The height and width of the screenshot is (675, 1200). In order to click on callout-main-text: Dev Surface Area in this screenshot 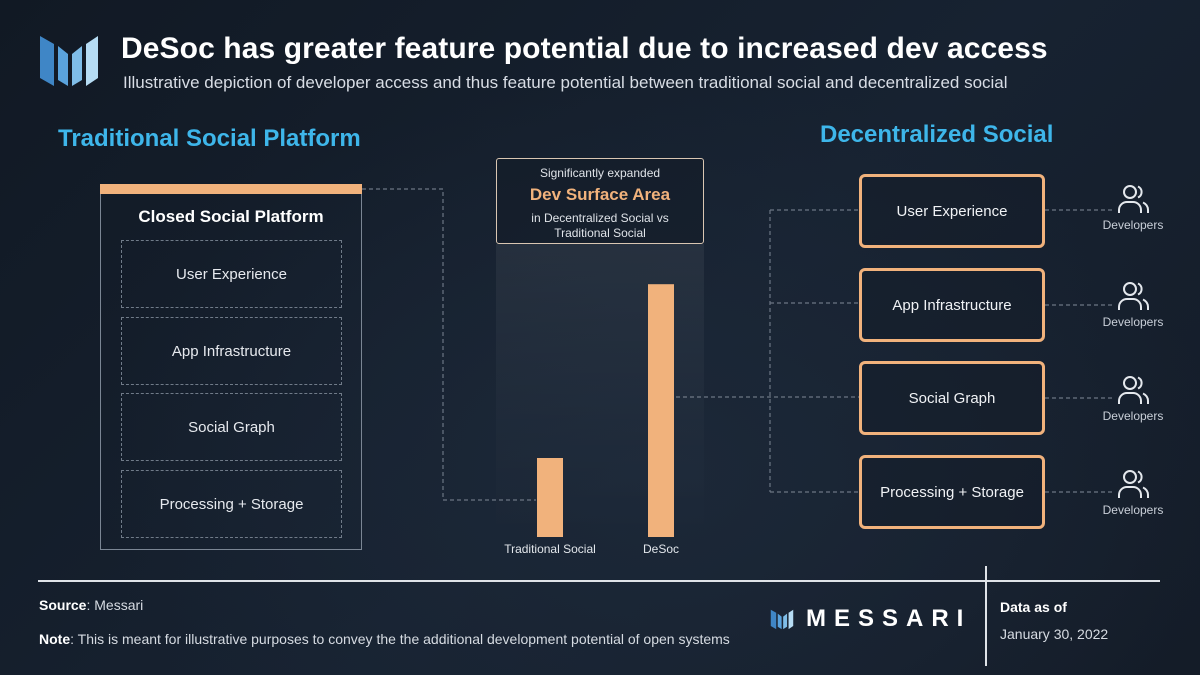, I will do `click(600, 194)`.